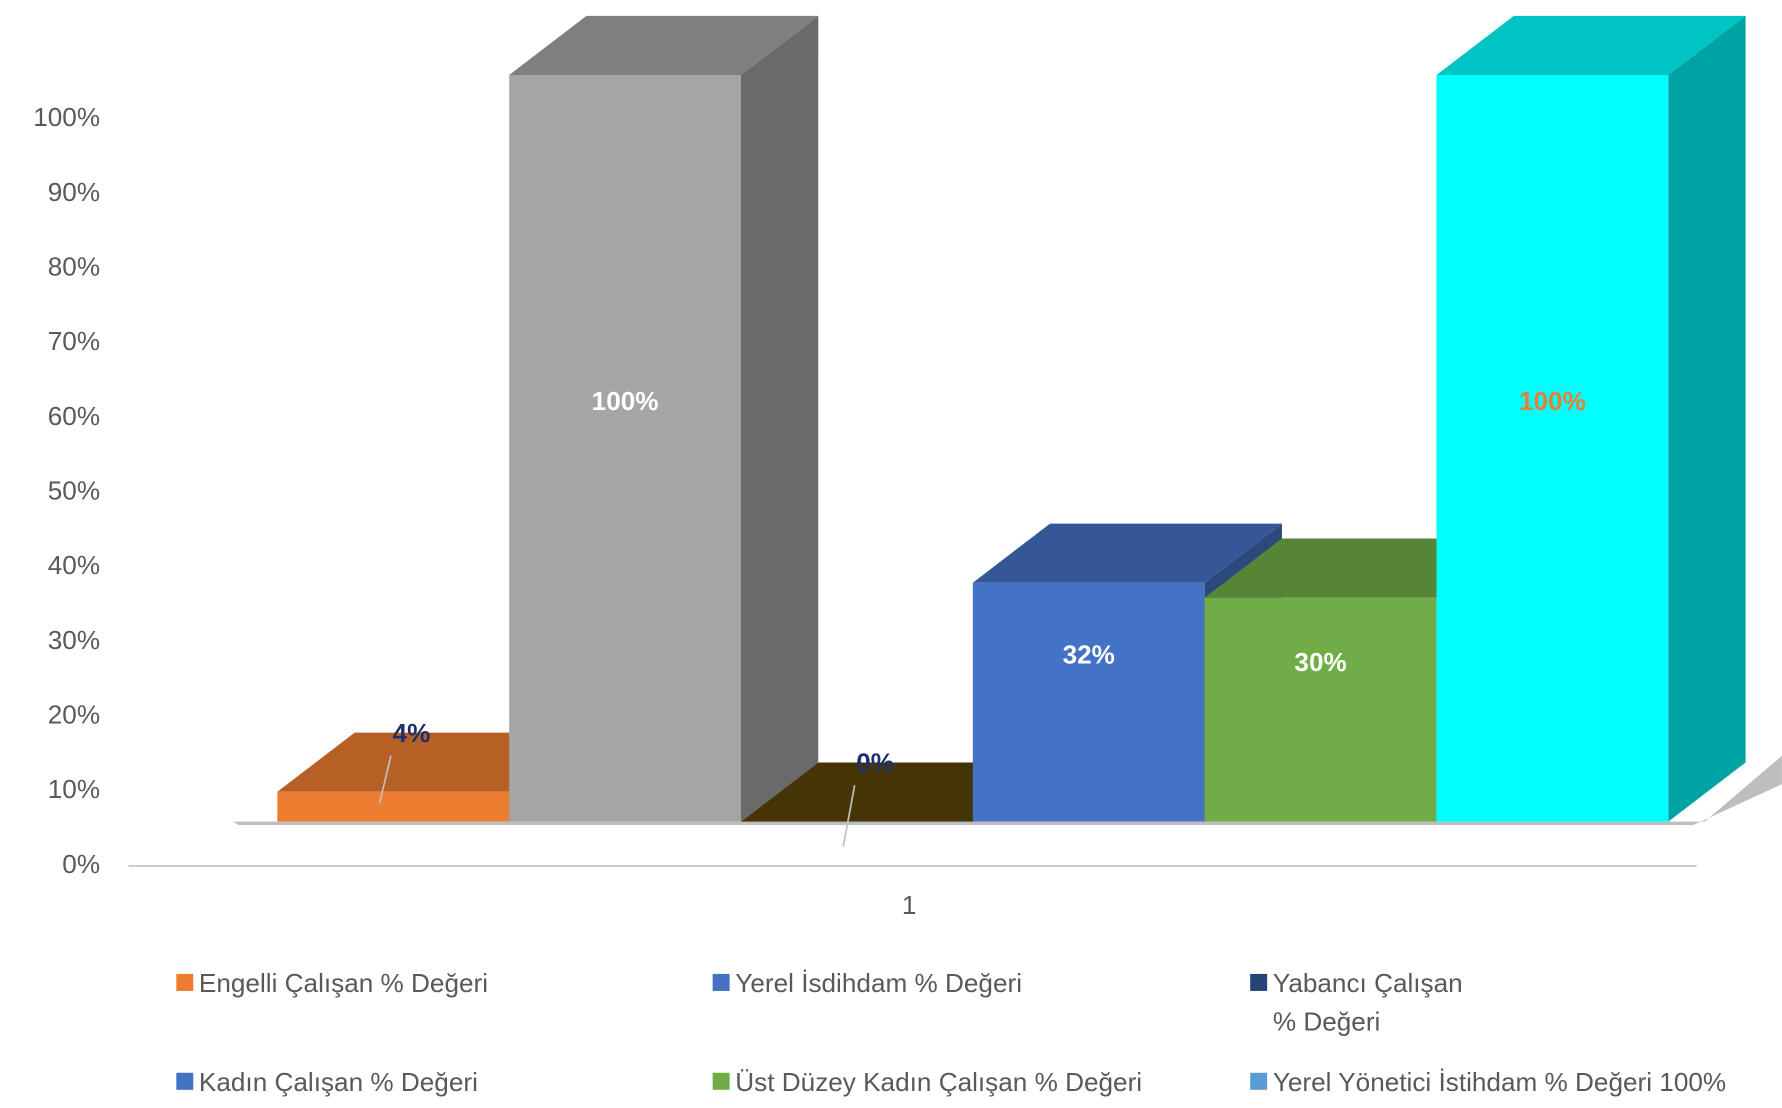 This screenshot has height=1108, width=1782. I want to click on x-tick-label: 1, so click(909, 905).